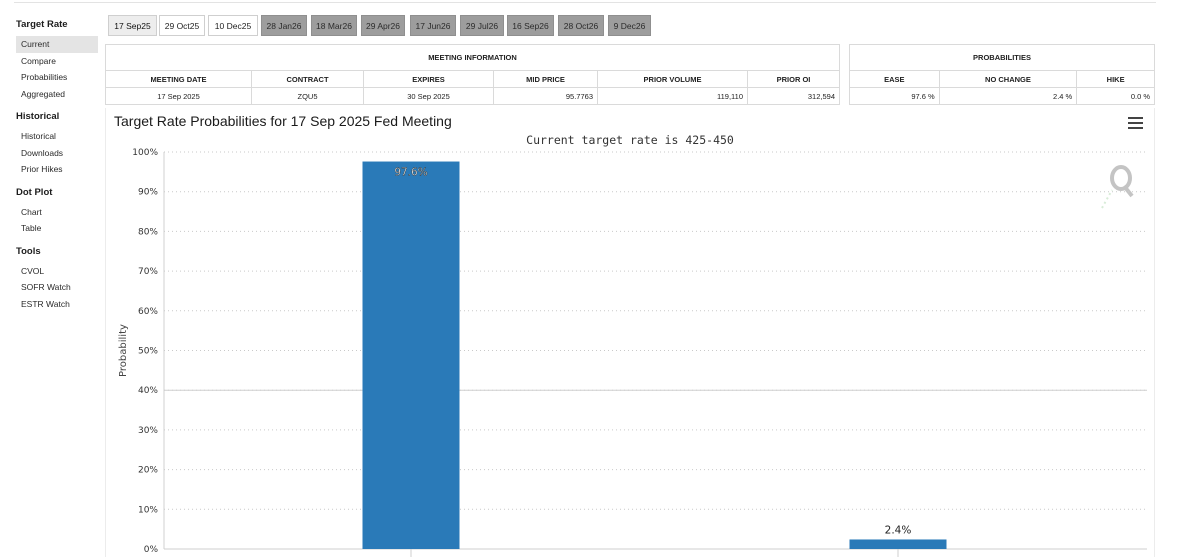 Image resolution: width=1200 pixels, height=557 pixels. I want to click on cell-ease: 97.6 %, so click(894, 96).